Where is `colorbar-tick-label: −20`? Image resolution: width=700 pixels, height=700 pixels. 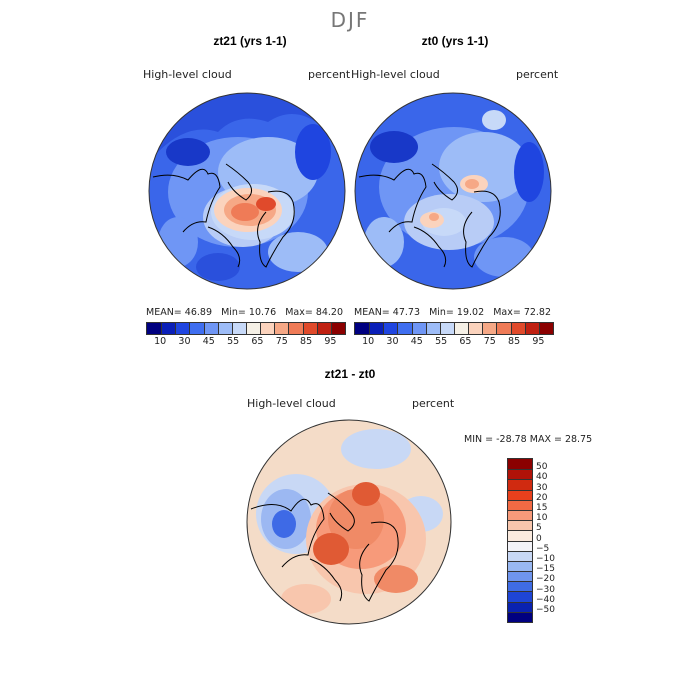
colorbar-tick-label: −20 is located at coordinates (545, 579).